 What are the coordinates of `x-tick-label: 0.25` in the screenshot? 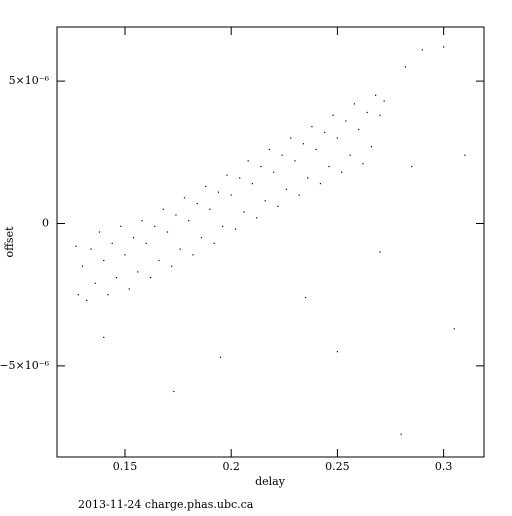 It's located at (337, 466).